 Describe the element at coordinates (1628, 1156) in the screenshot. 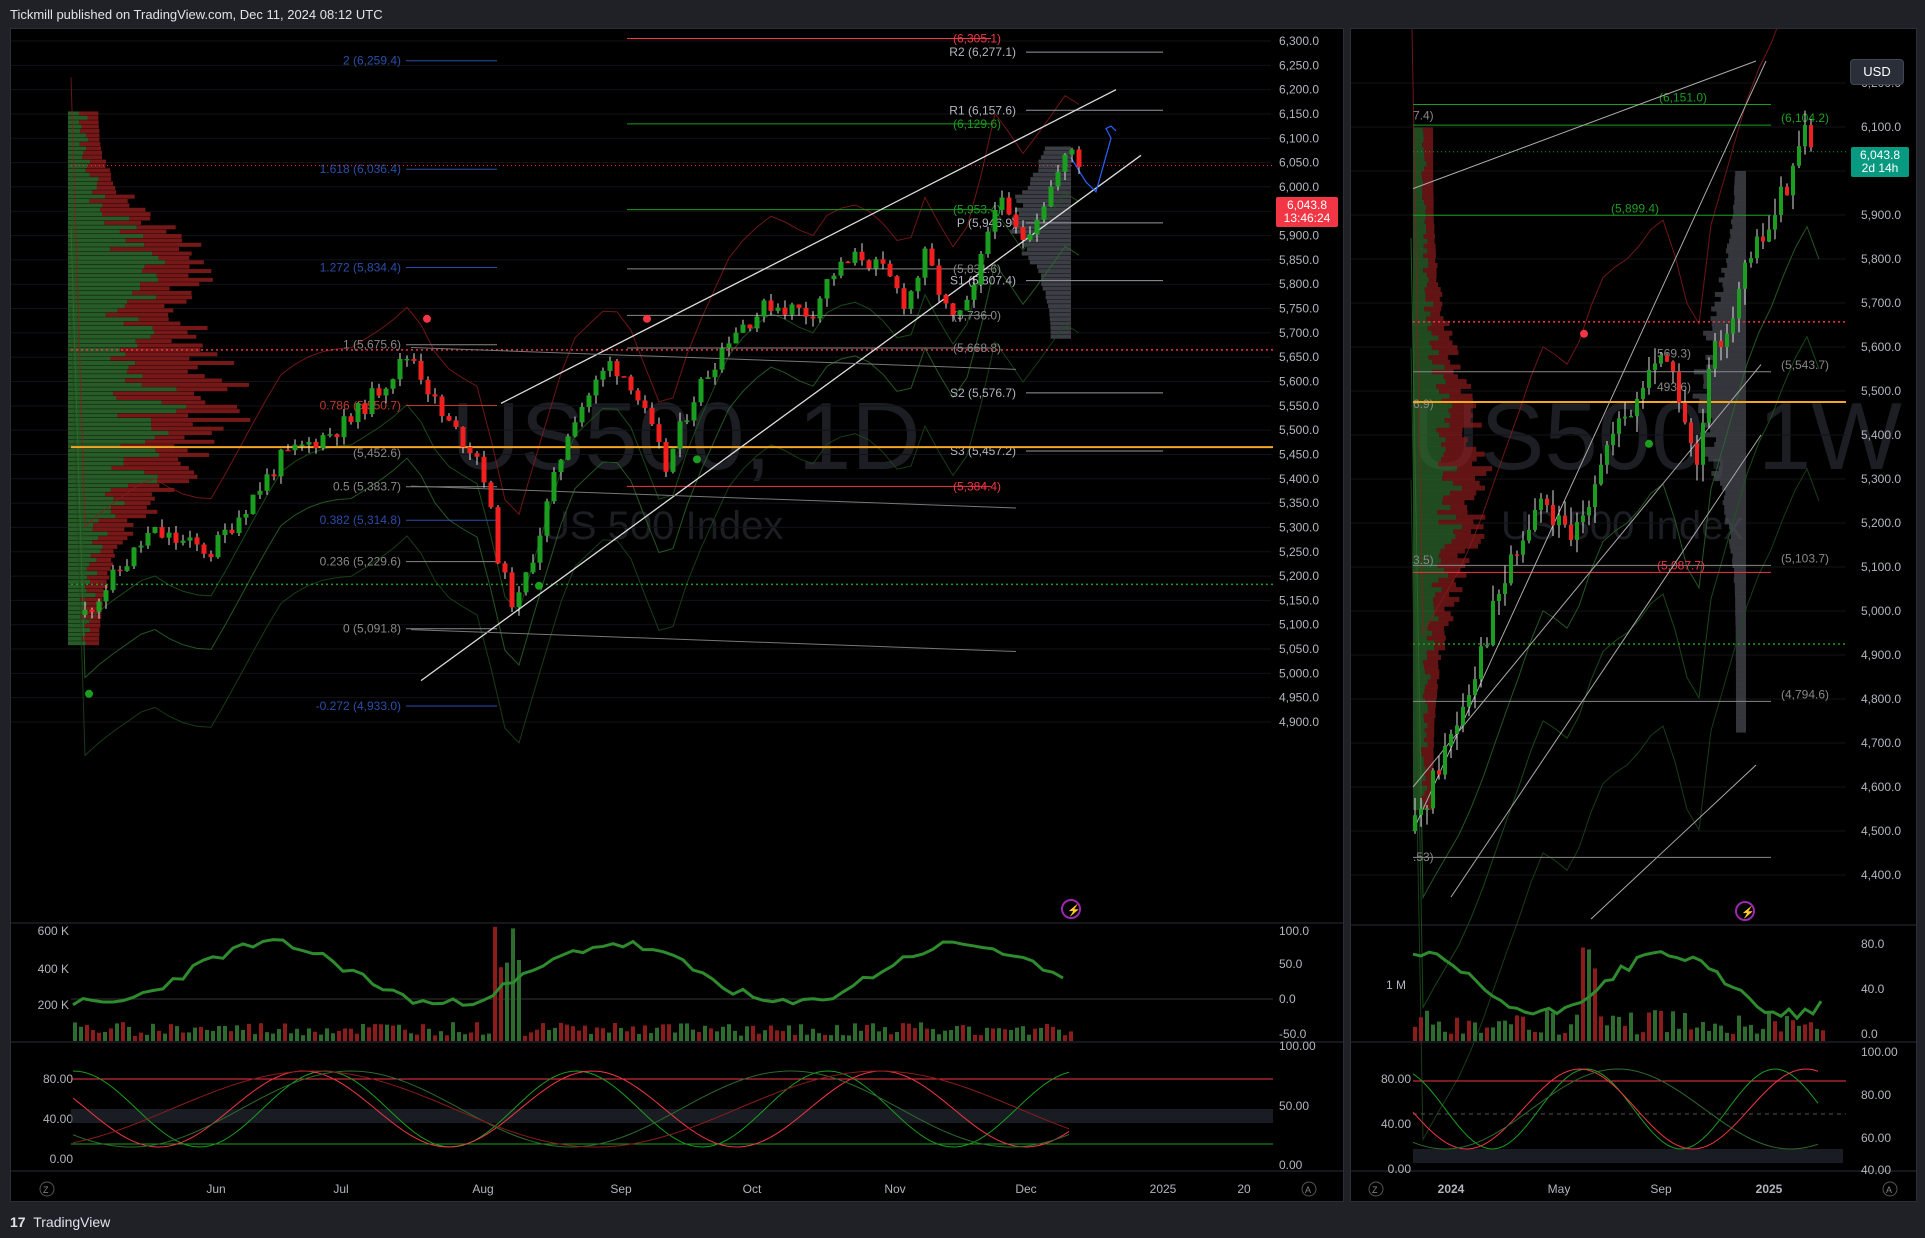

I see `stoch-band` at that location.